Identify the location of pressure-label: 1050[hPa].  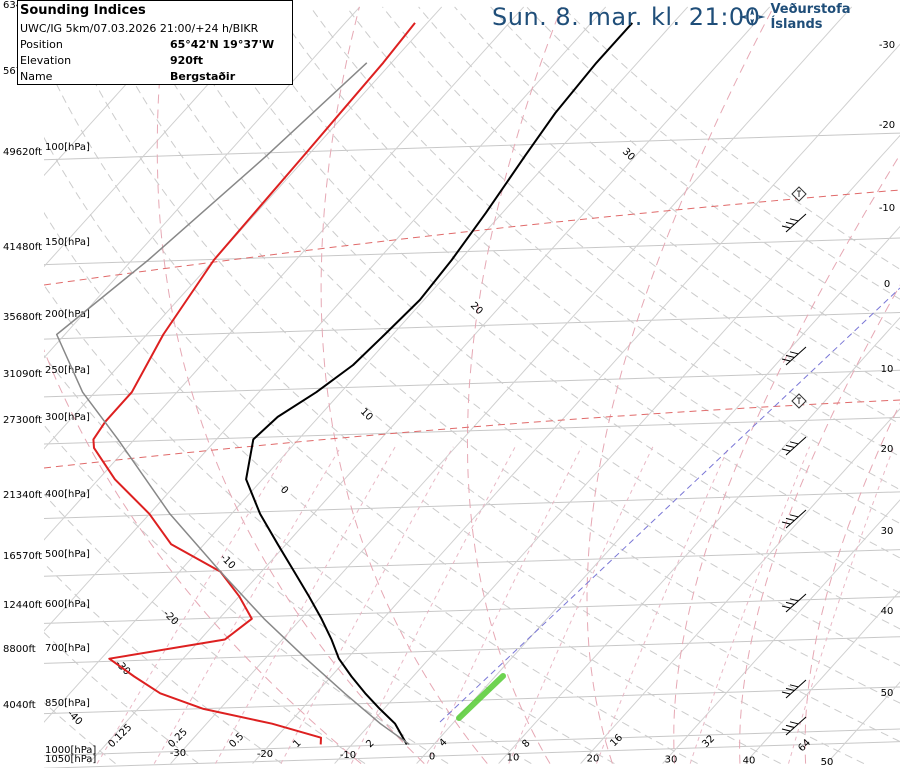
(70, 759).